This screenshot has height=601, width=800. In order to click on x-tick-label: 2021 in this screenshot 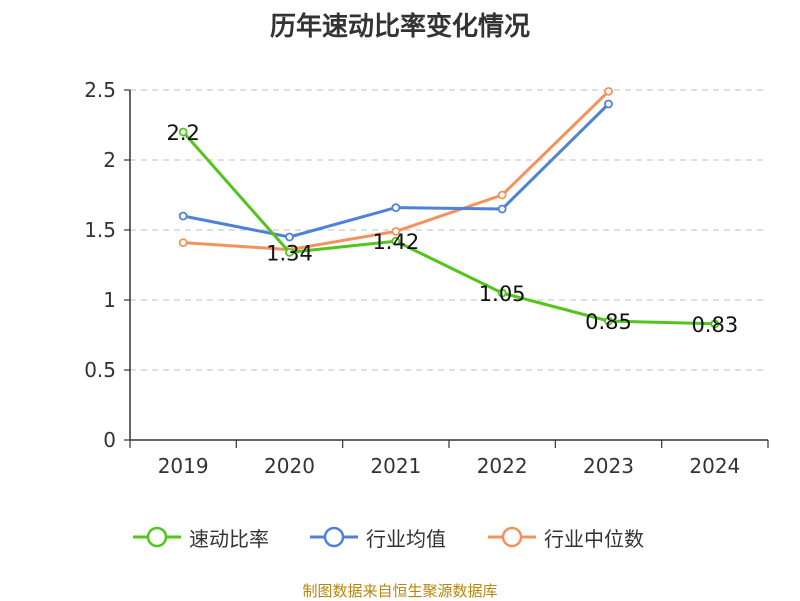, I will do `click(395, 466)`.